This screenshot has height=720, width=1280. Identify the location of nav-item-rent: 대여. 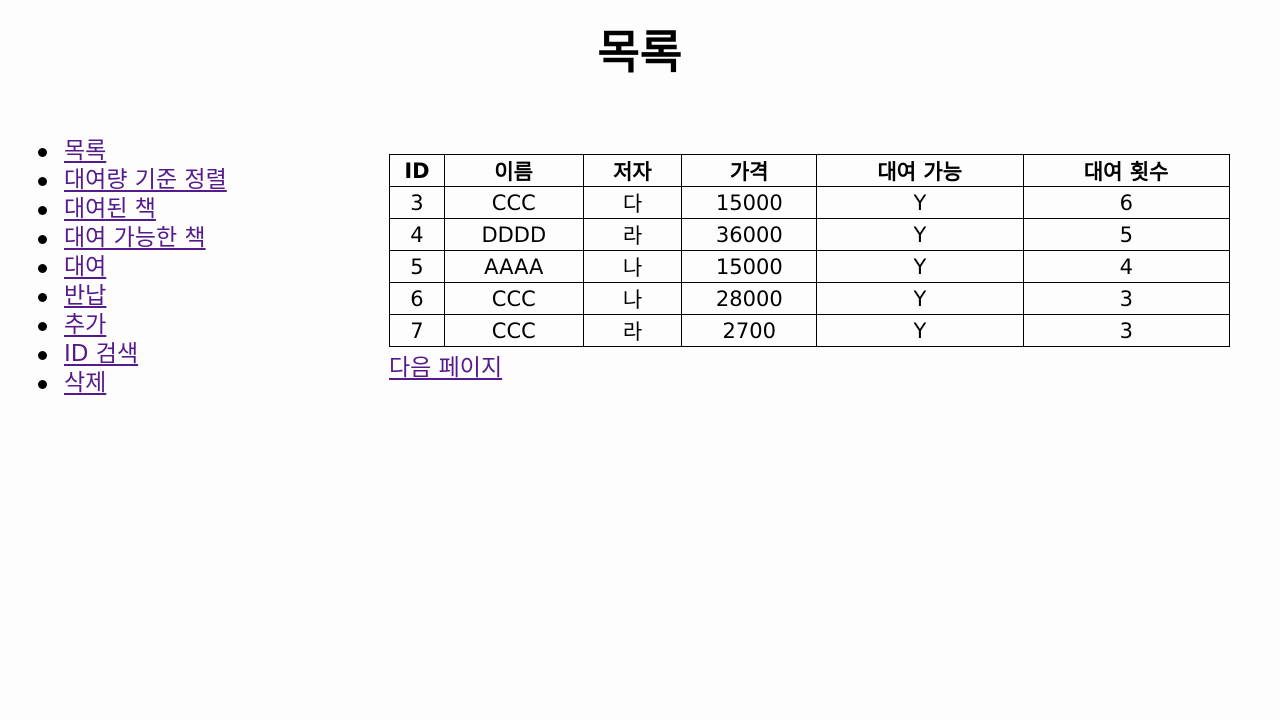
(124, 267).